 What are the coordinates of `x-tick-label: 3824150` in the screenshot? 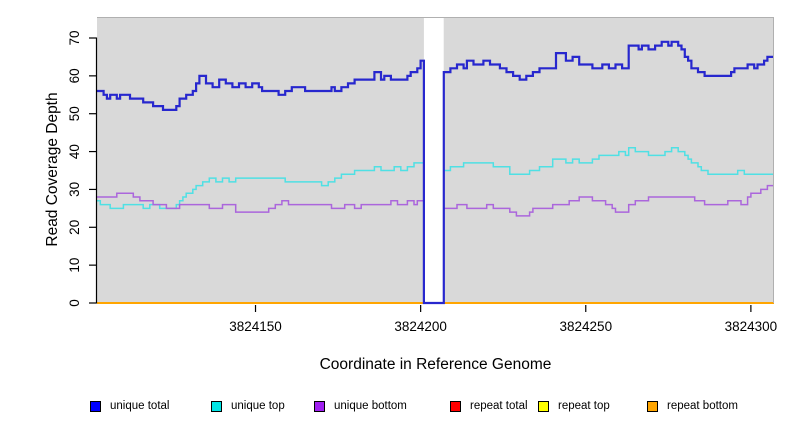 It's located at (255, 326).